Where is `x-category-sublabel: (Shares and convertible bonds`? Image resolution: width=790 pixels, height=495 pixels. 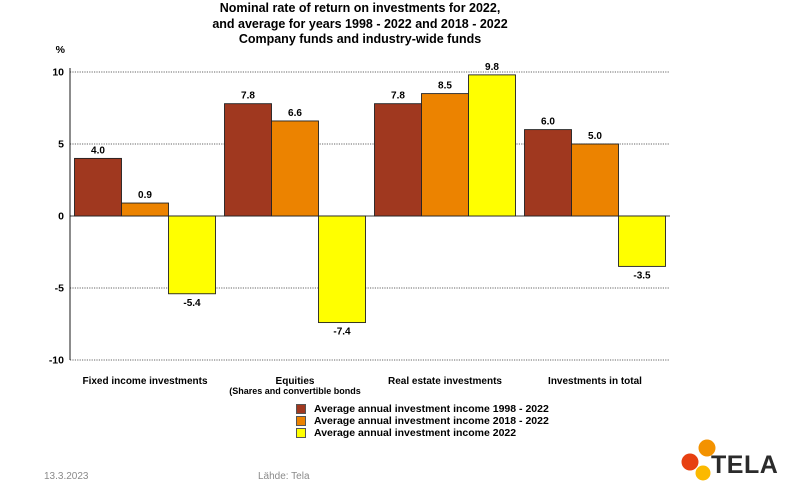 x-category-sublabel: (Shares and convertible bonds is located at coordinates (295, 391).